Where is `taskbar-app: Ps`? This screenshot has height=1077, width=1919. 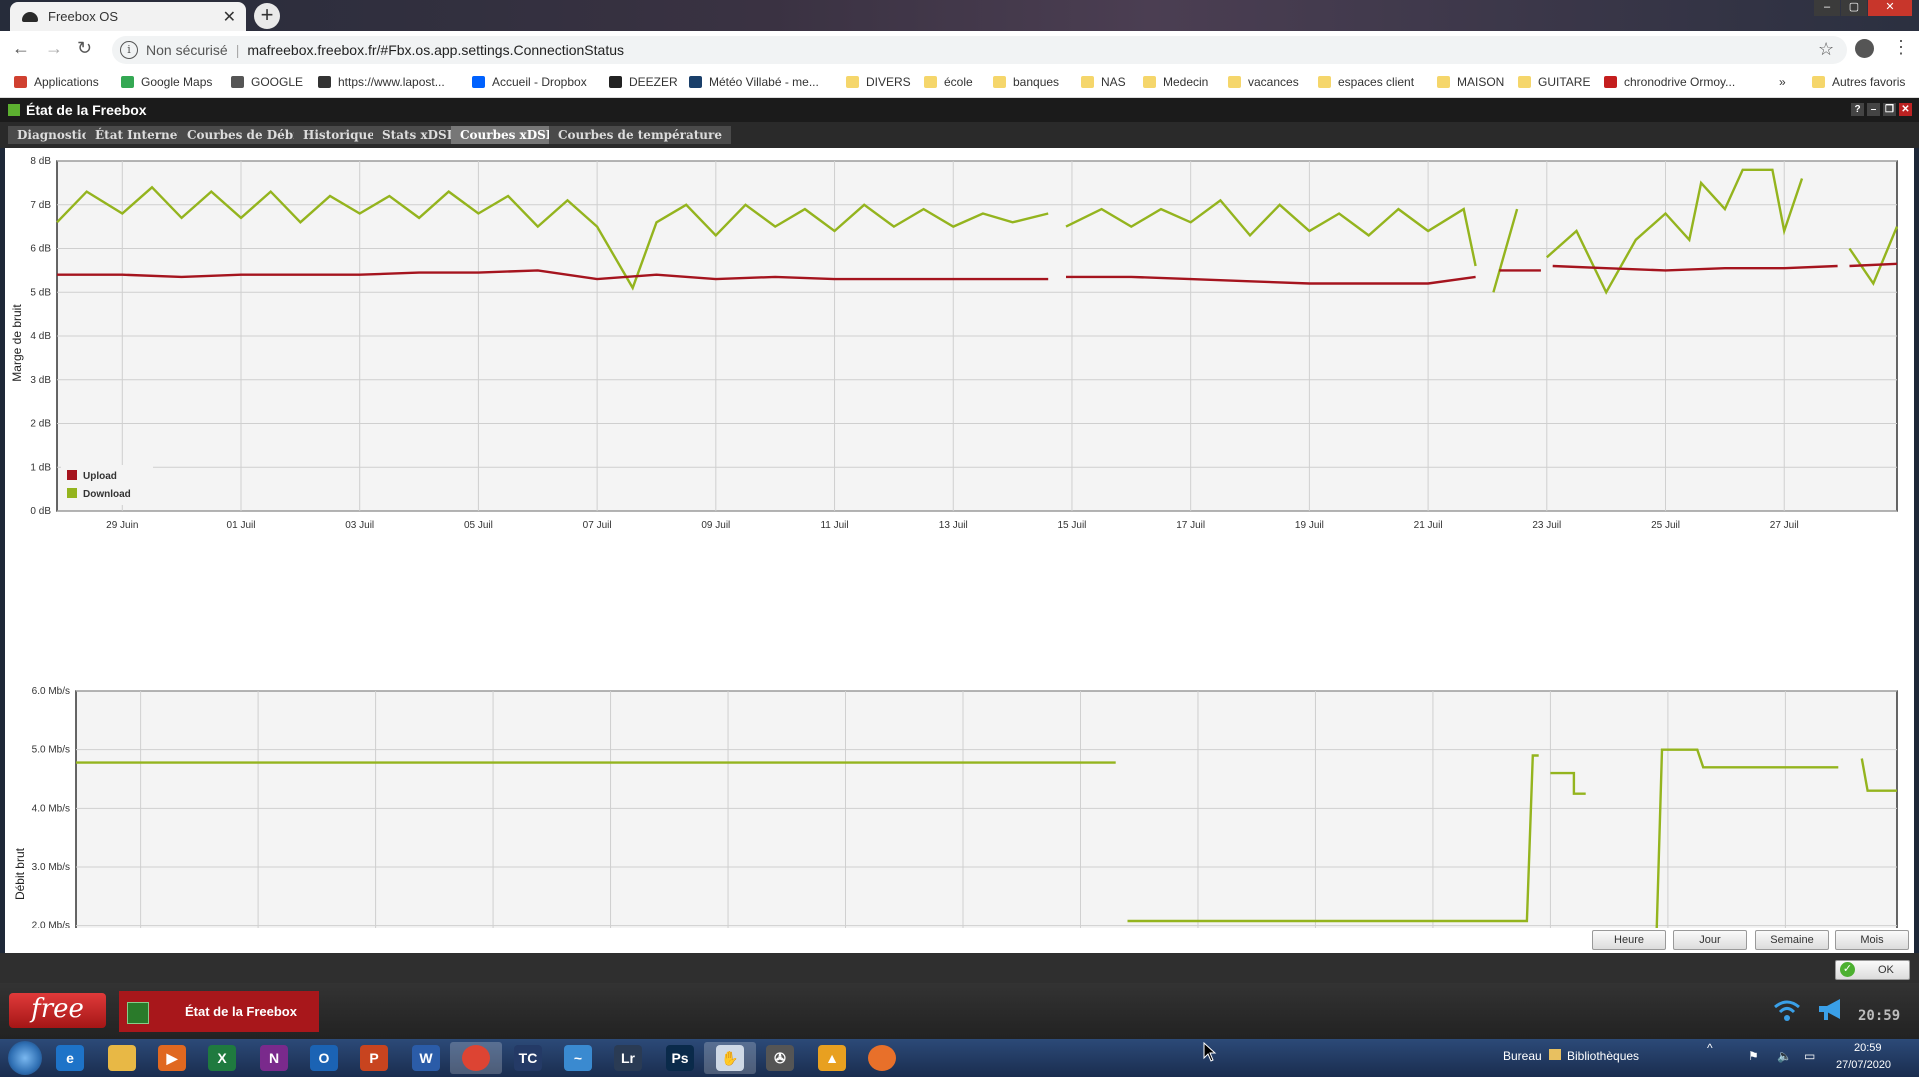 taskbar-app: Ps is located at coordinates (680, 1058).